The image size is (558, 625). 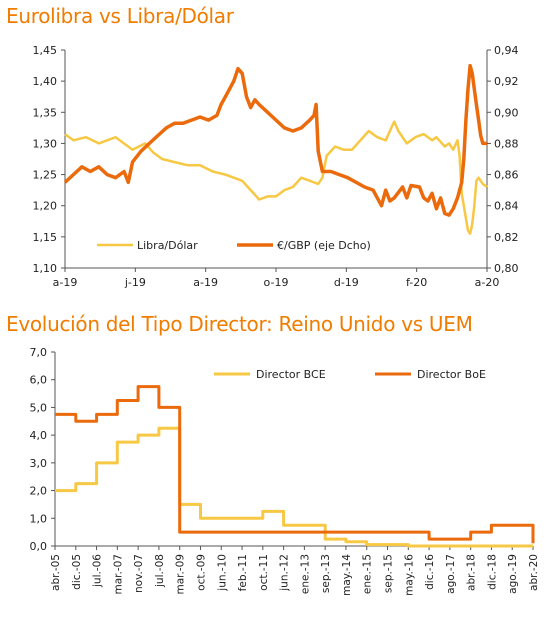 What do you see at coordinates (346, 282) in the screenshot?
I see `x-tick-label: d-19` at bounding box center [346, 282].